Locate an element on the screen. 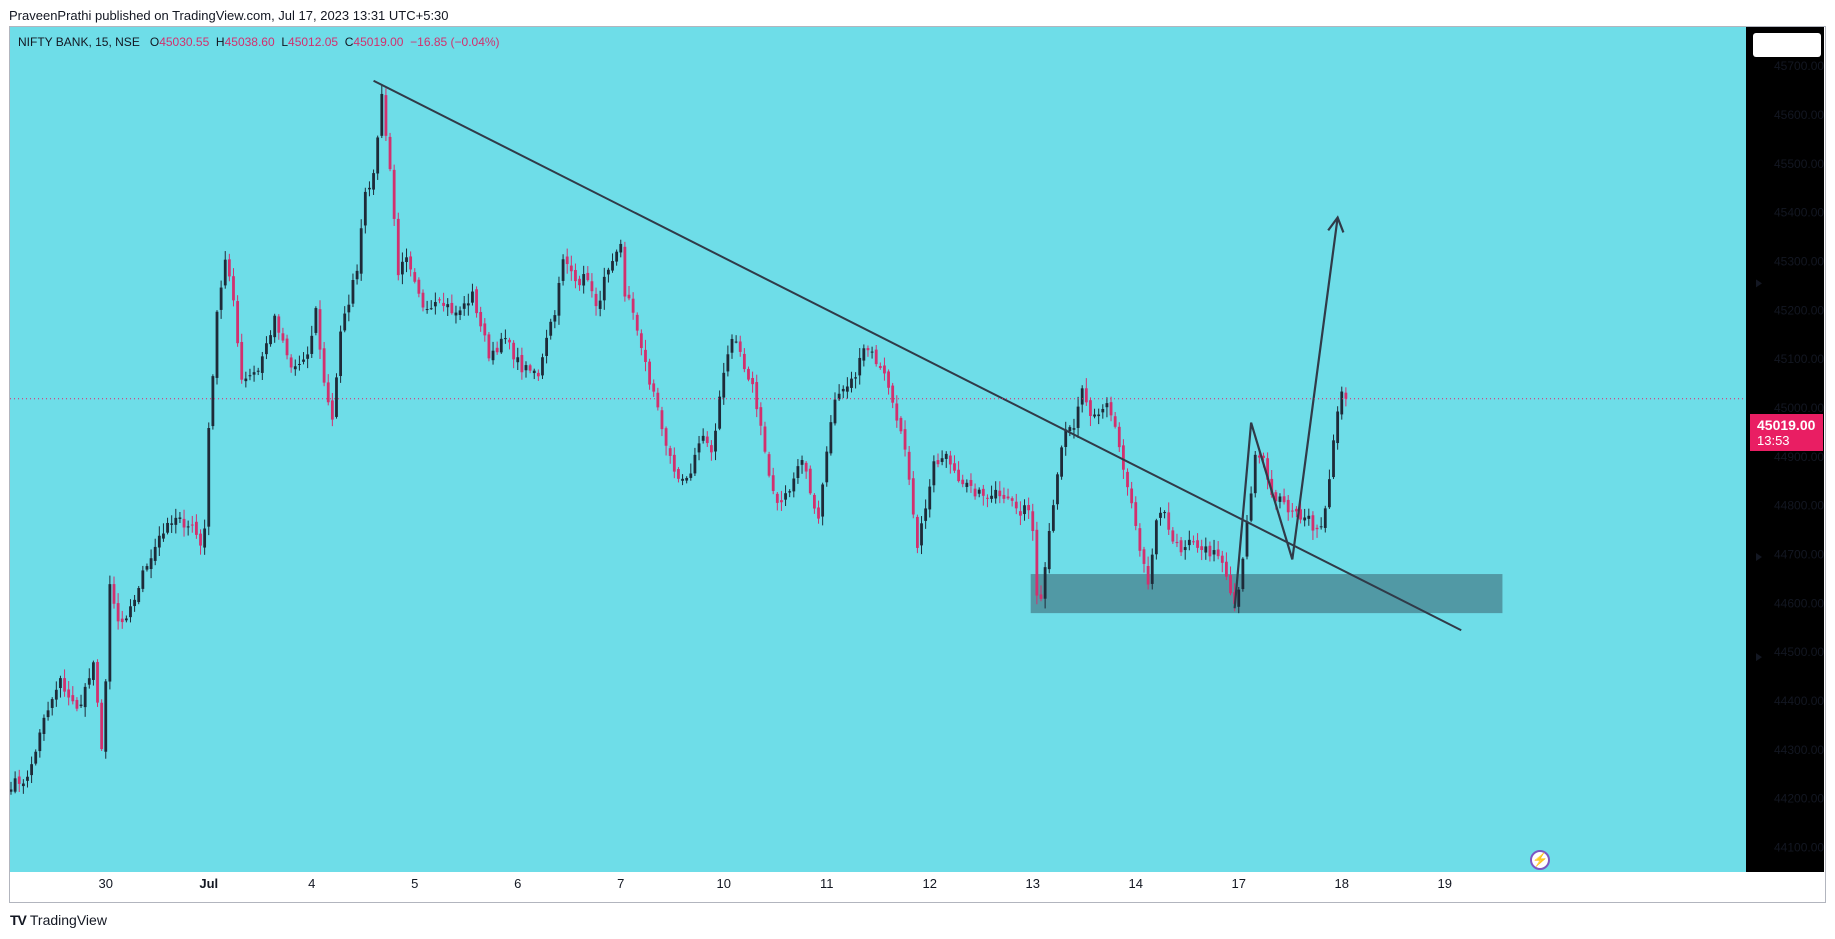 The width and height of the screenshot is (1835, 939). brand-name: TradingView is located at coordinates (68, 920).